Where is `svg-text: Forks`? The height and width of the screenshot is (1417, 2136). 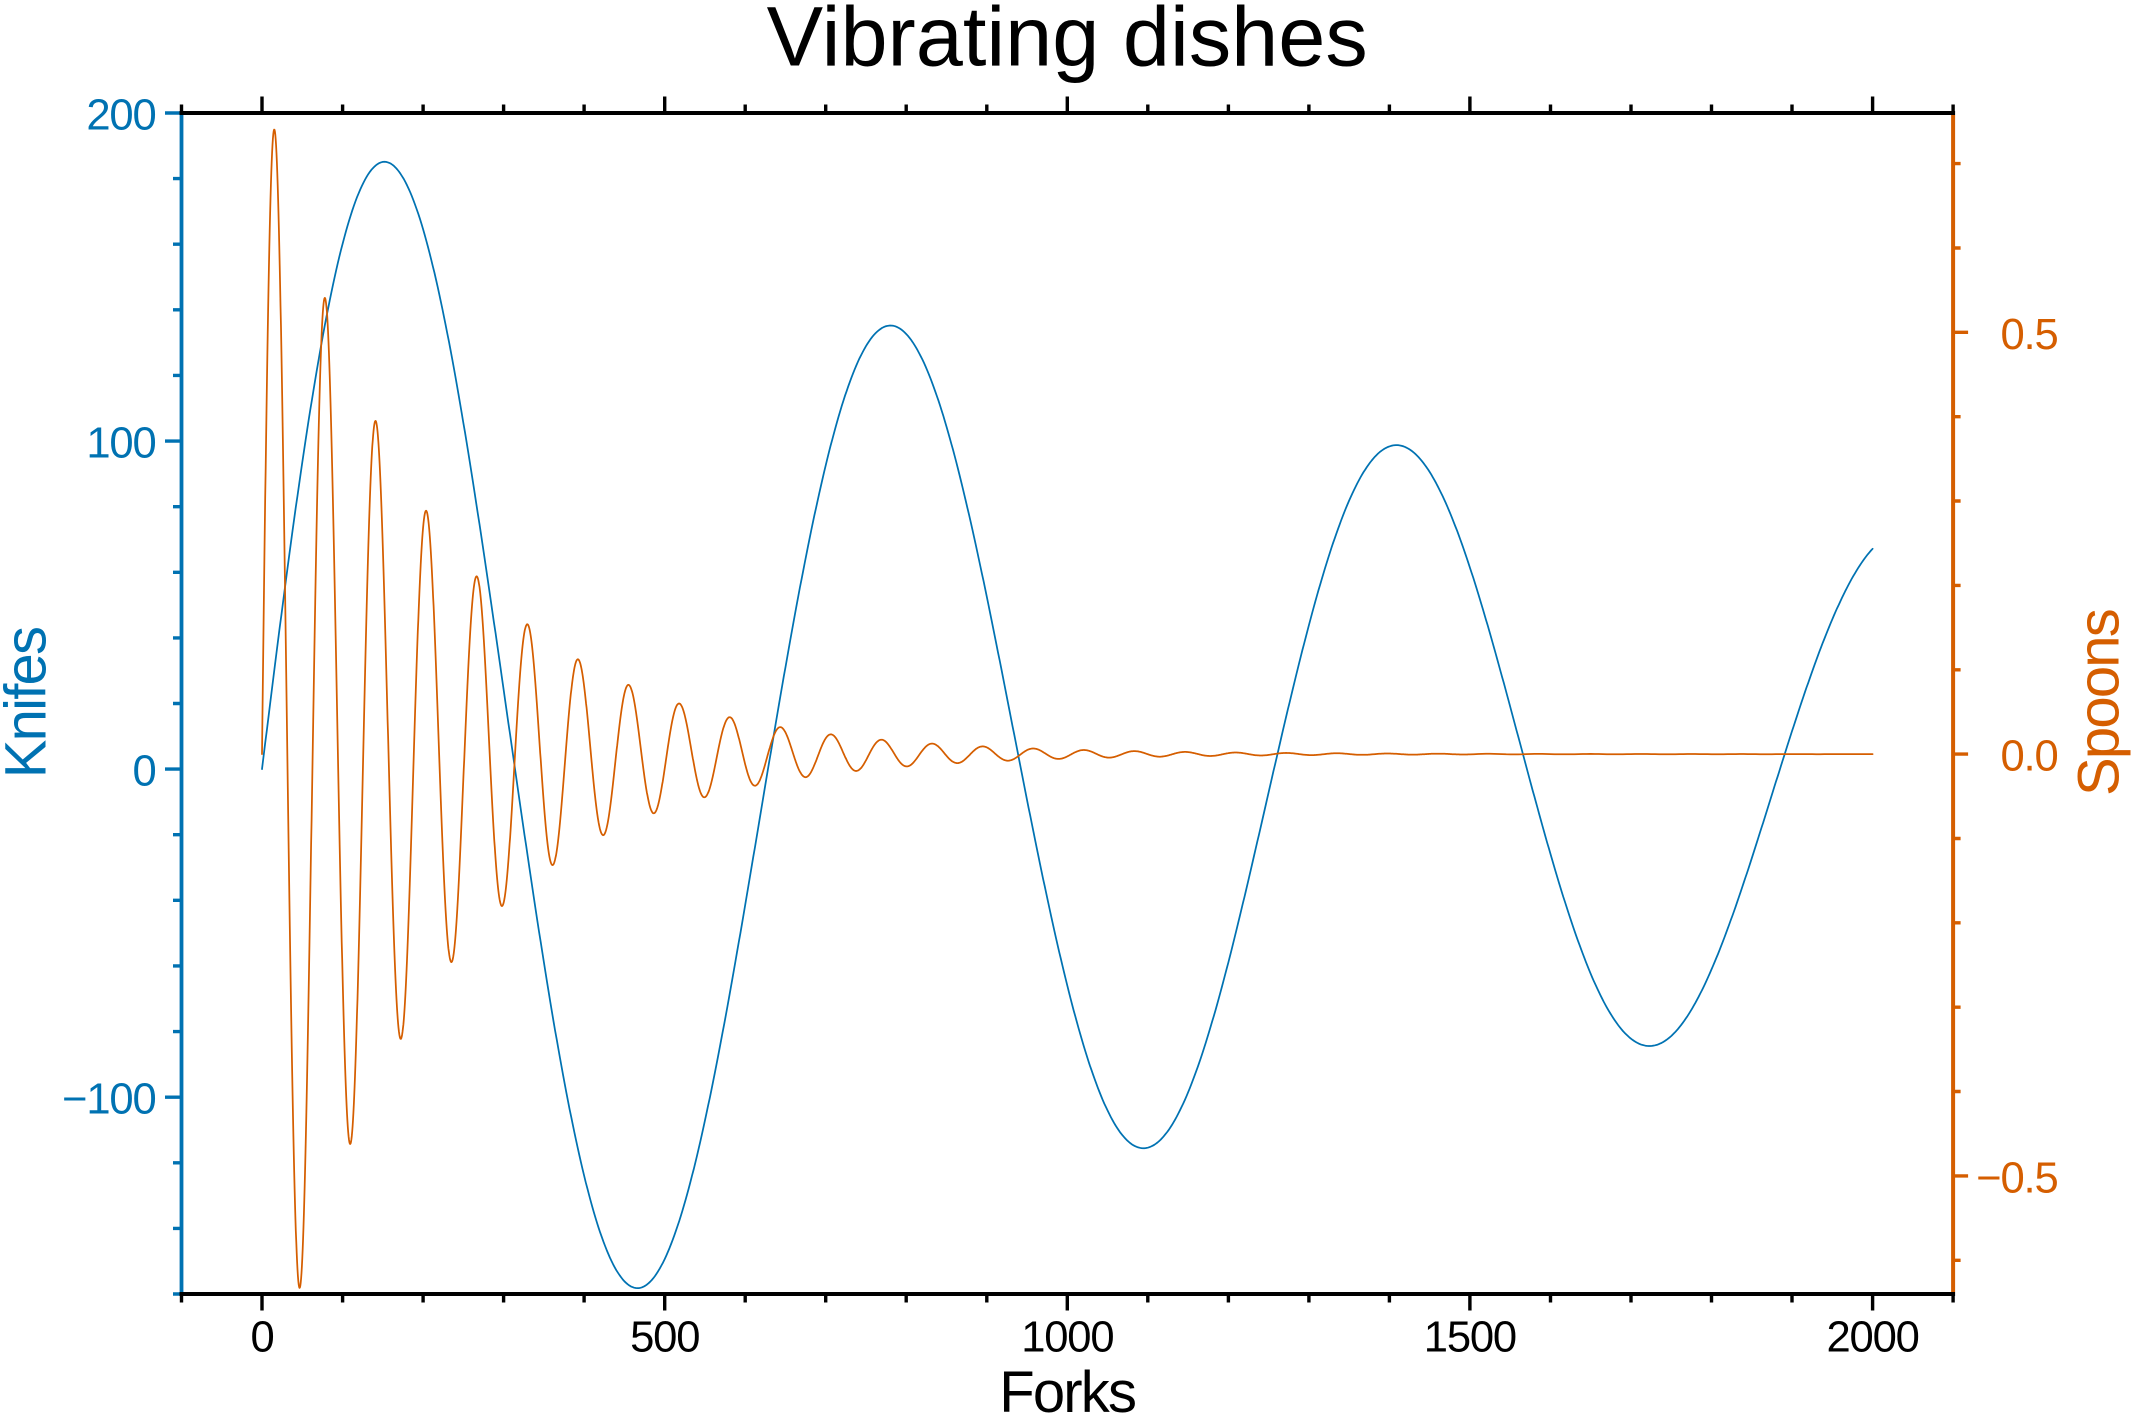
svg-text: Forks is located at coordinates (1067, 1388).